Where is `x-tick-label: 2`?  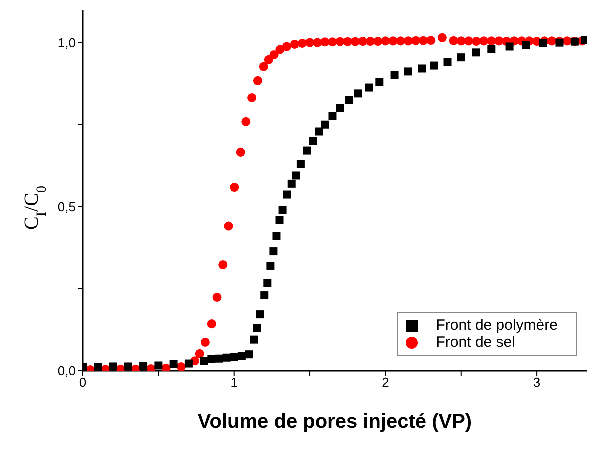 x-tick-label: 2 is located at coordinates (386, 382).